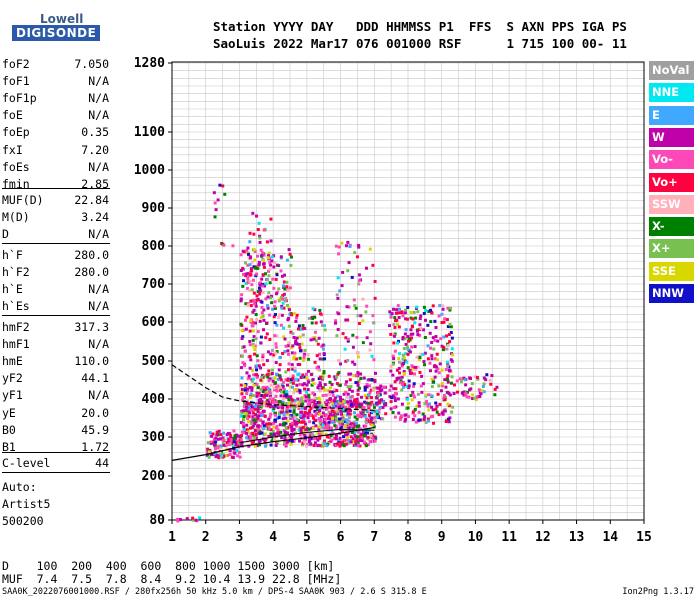 This screenshot has height=600, width=700. Describe the element at coordinates (55, 378) in the screenshot. I see `param-row-yf2: yF2 44.1` at that location.